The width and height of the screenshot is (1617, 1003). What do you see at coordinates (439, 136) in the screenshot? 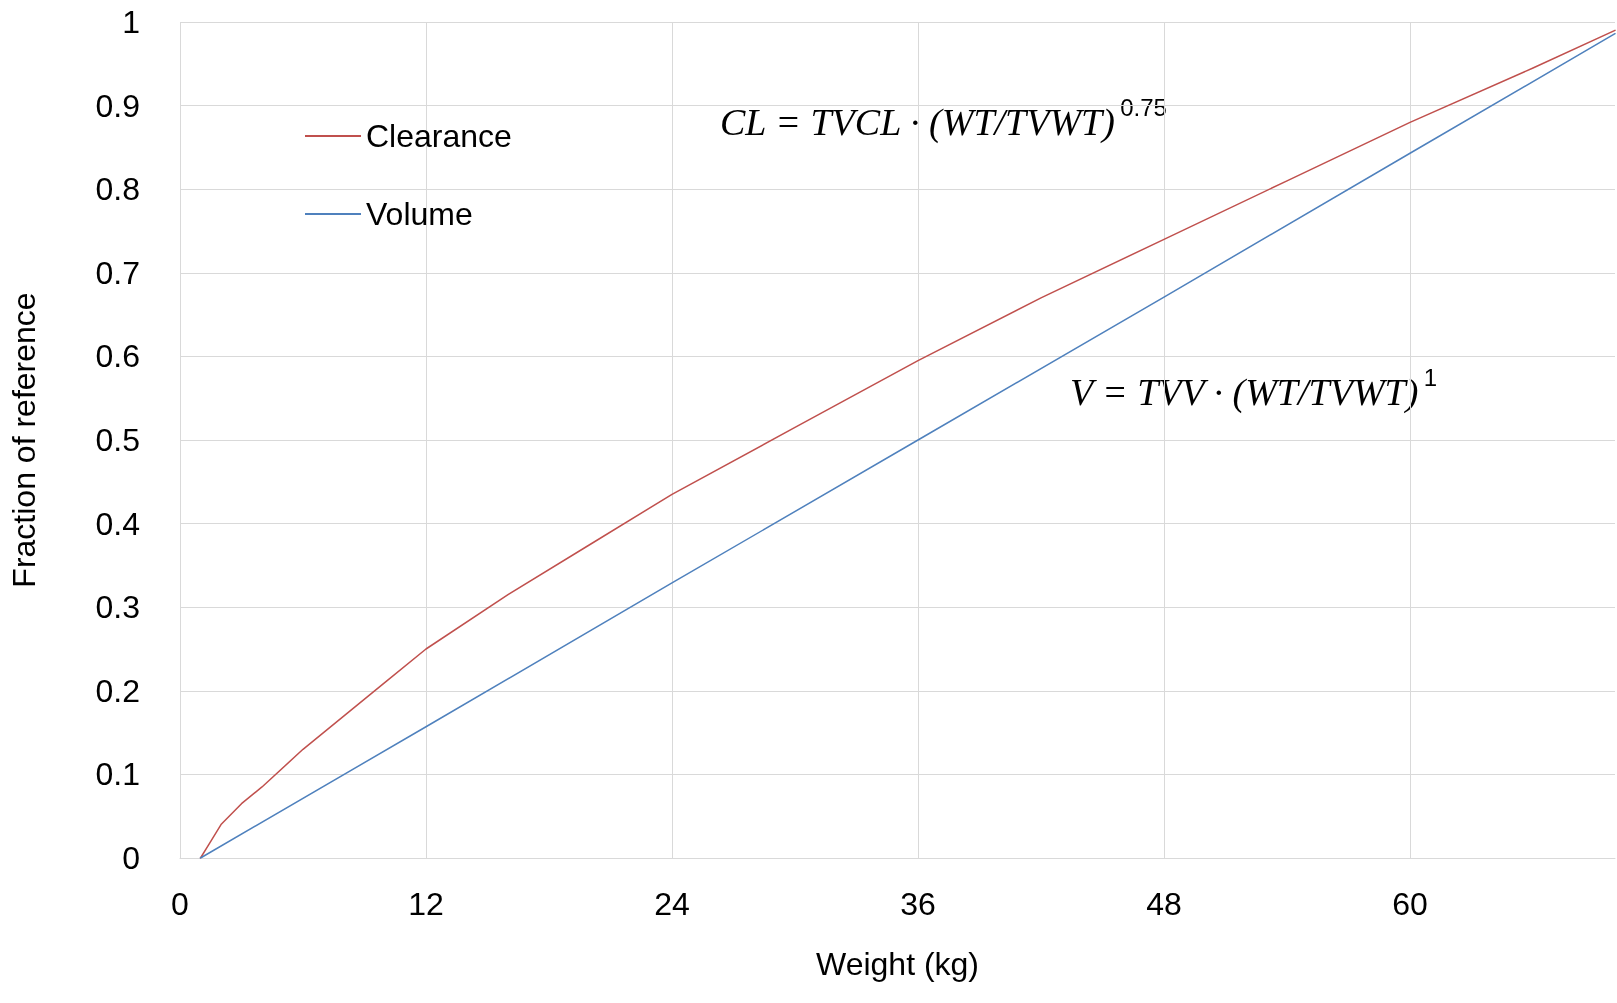
I see `legend-label: Clearance` at bounding box center [439, 136].